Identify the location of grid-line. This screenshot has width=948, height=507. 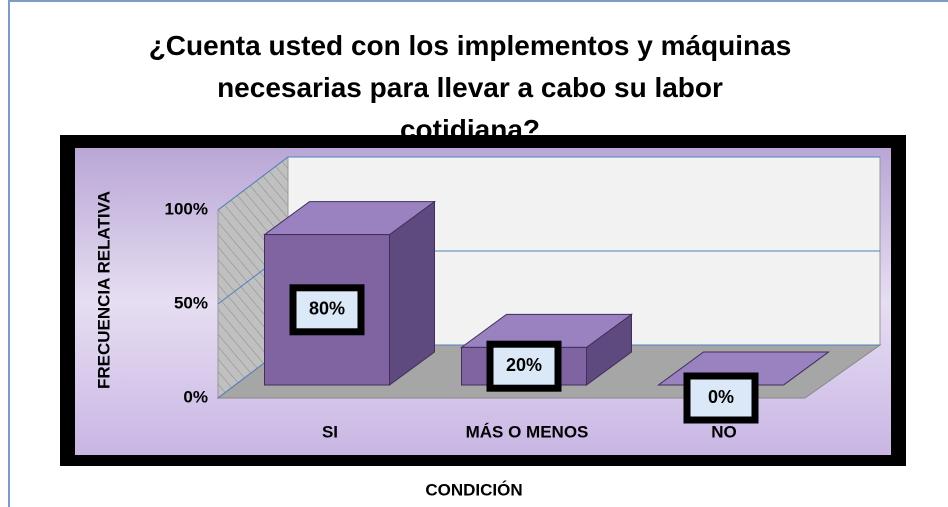
(253, 183).